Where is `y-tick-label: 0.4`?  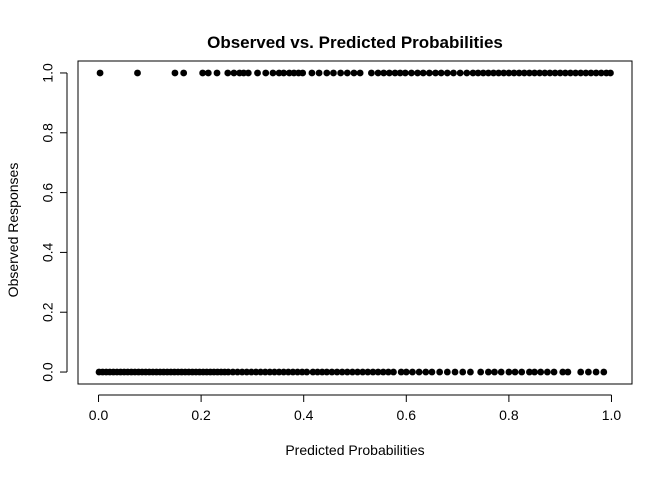 y-tick-label: 0.4 is located at coordinates (48, 252).